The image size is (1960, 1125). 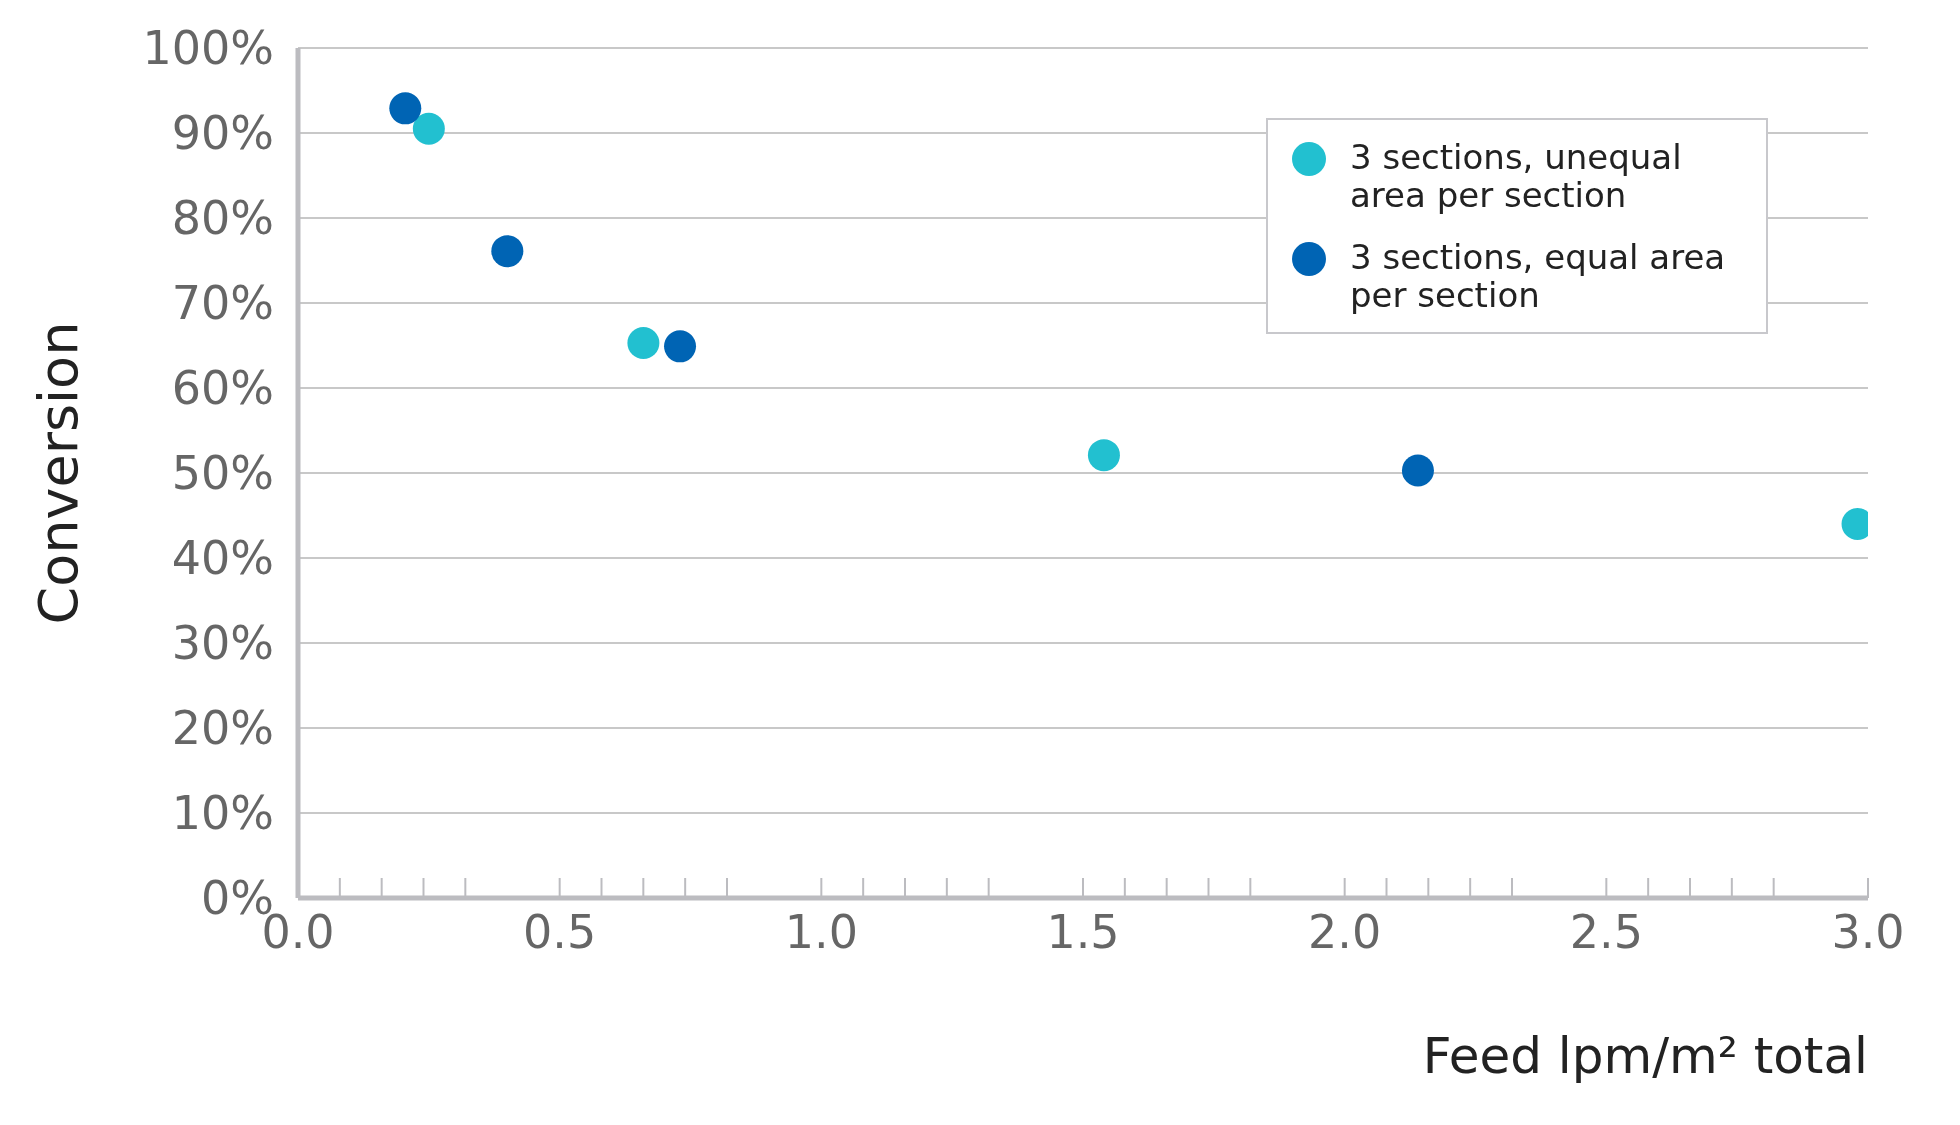 I want to click on y-tick-label: 50%, so click(x=222, y=473).